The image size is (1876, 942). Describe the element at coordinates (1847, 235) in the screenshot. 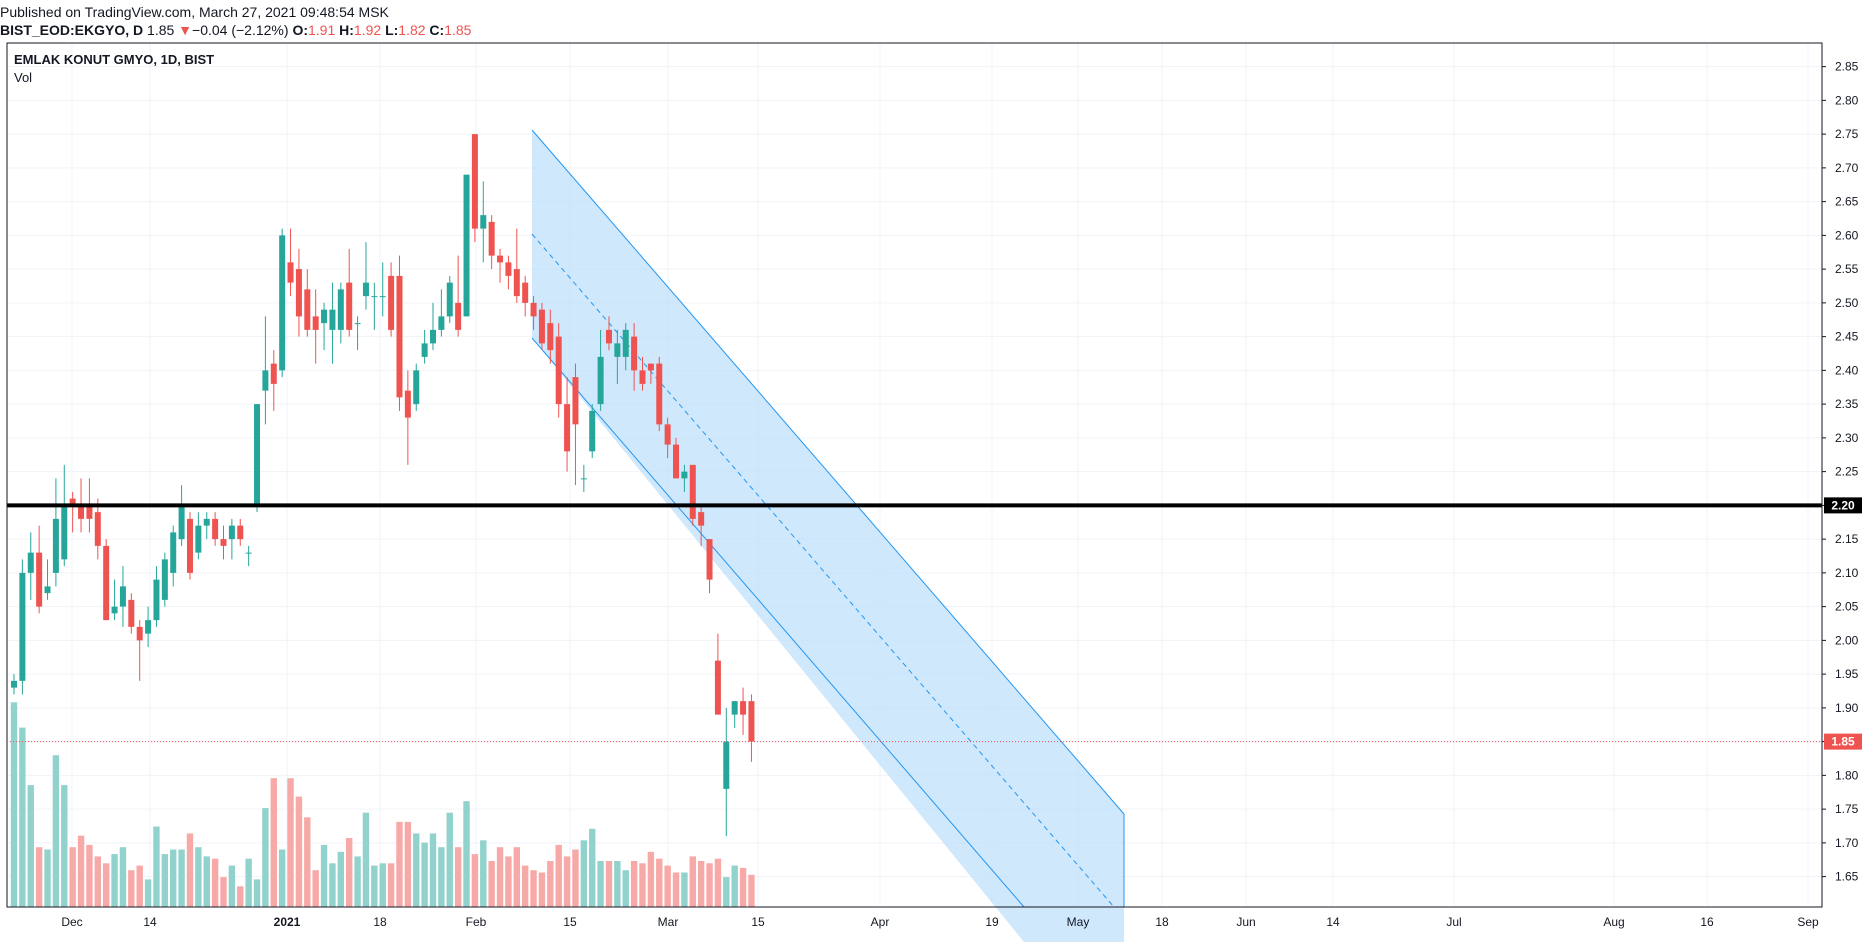

I see `y-tick-label: 2.60` at that location.